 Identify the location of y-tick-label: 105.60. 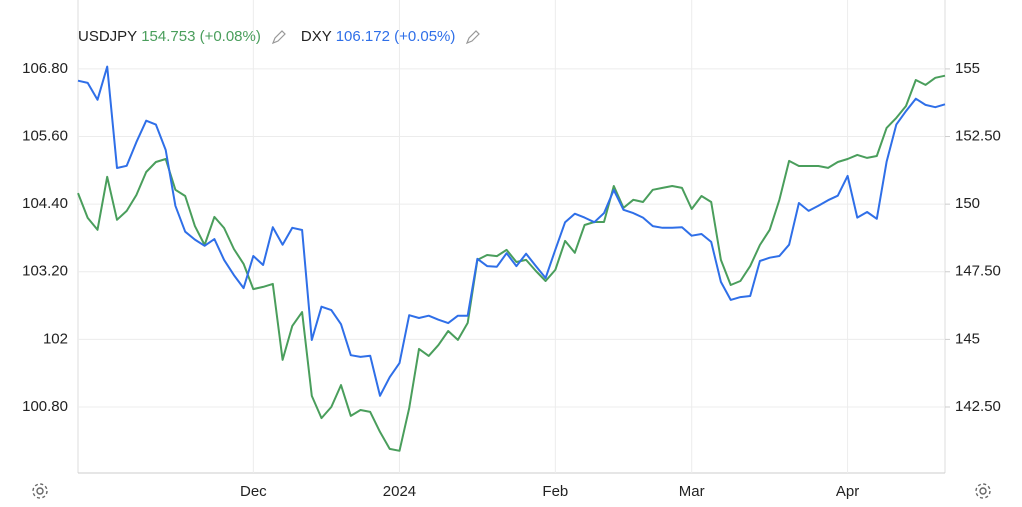
(45, 135).